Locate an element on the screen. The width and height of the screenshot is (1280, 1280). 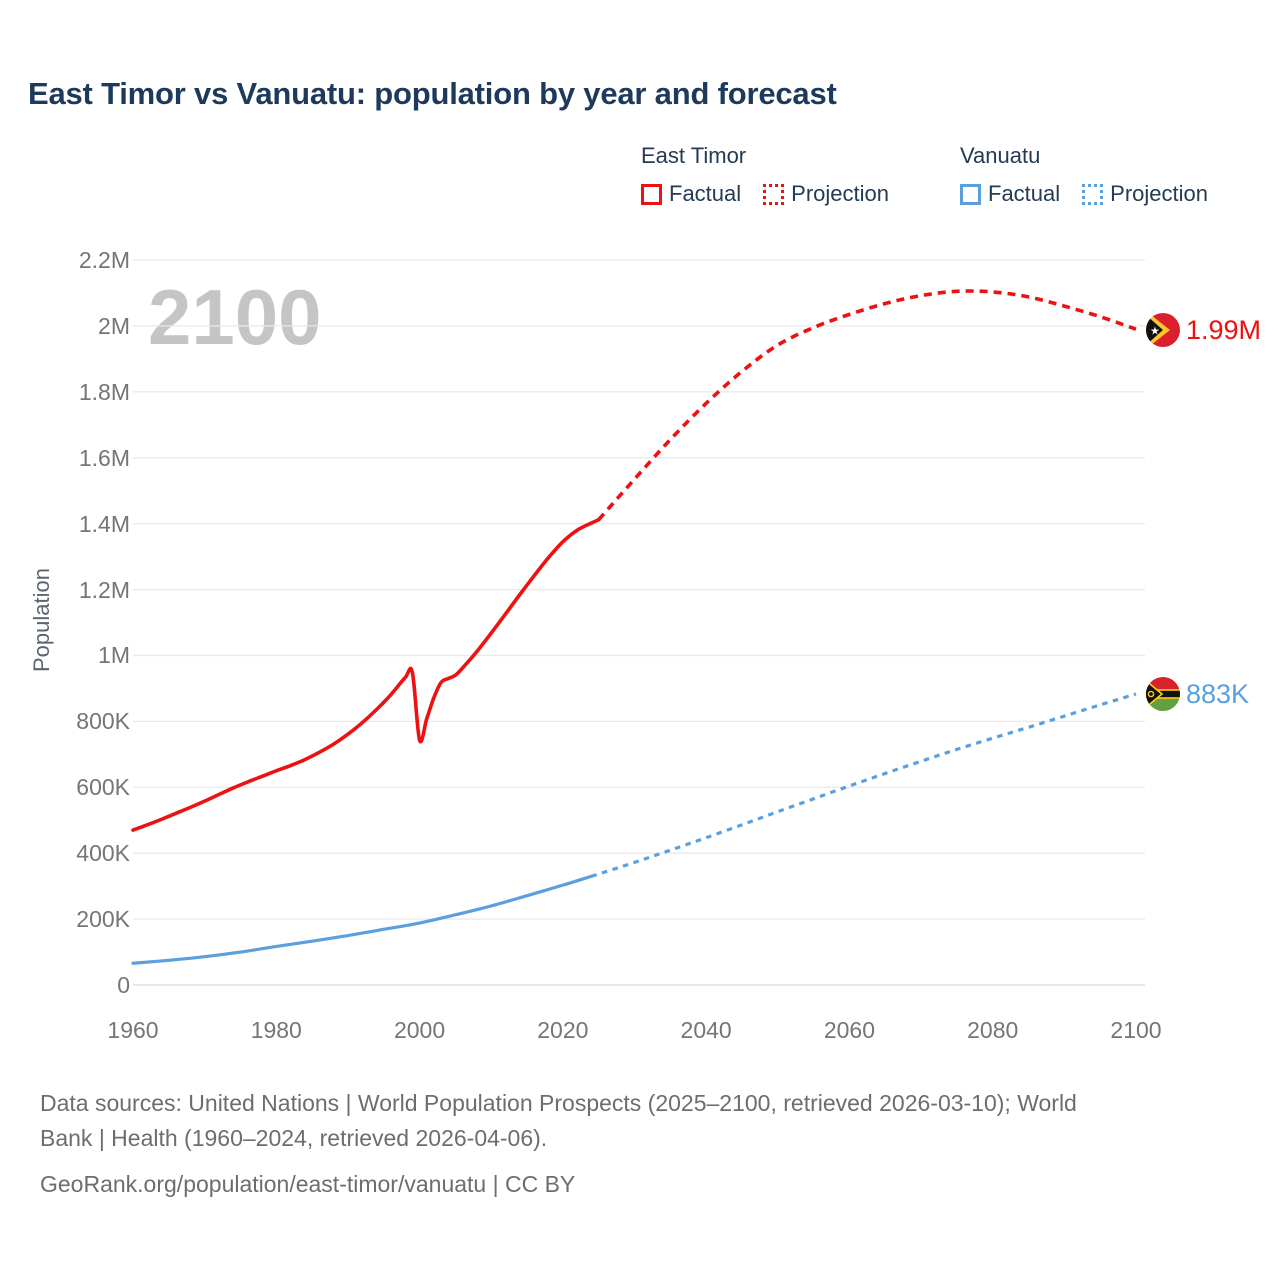
series-east-timor-projection is located at coordinates (867, 405).